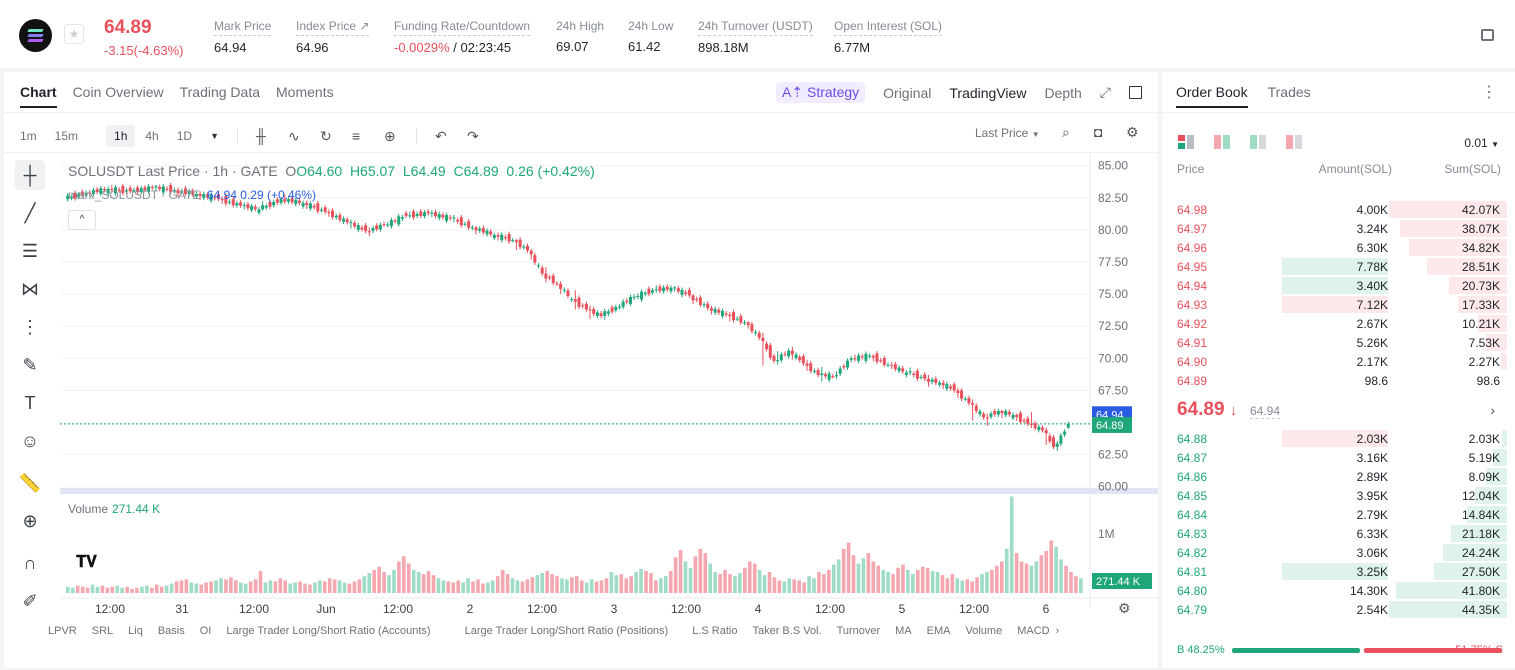  I want to click on favorite-star-icon: ★, so click(74, 34).